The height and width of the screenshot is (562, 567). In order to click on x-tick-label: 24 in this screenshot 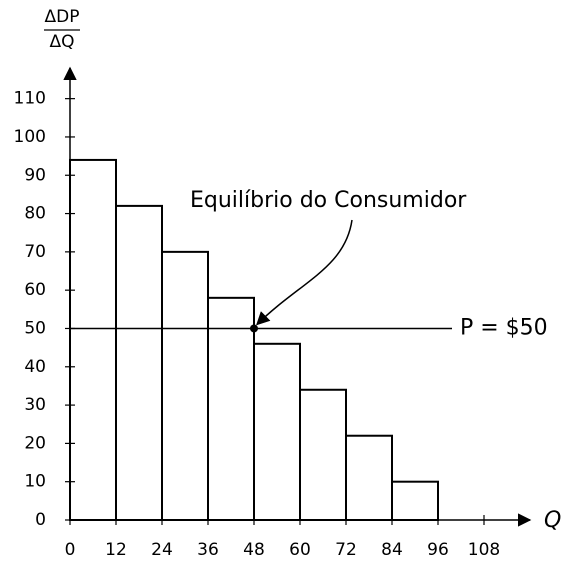, I will do `click(162, 550)`.